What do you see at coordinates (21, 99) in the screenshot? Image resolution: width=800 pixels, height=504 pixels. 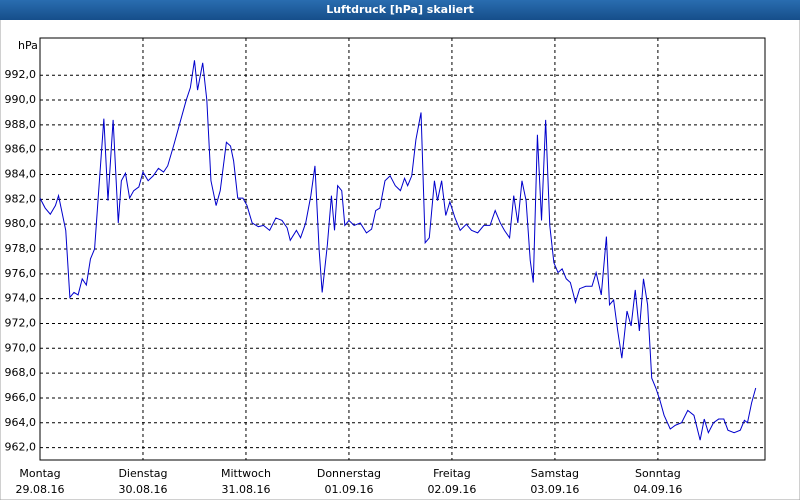 I see `y-tick-label: 990,0` at bounding box center [21, 99].